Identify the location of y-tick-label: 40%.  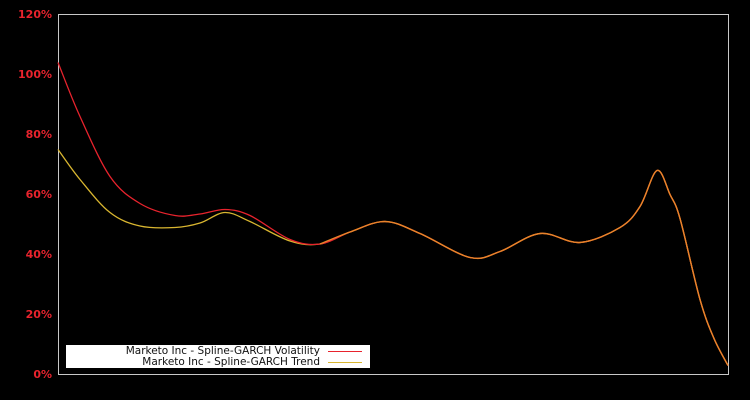
(38, 254).